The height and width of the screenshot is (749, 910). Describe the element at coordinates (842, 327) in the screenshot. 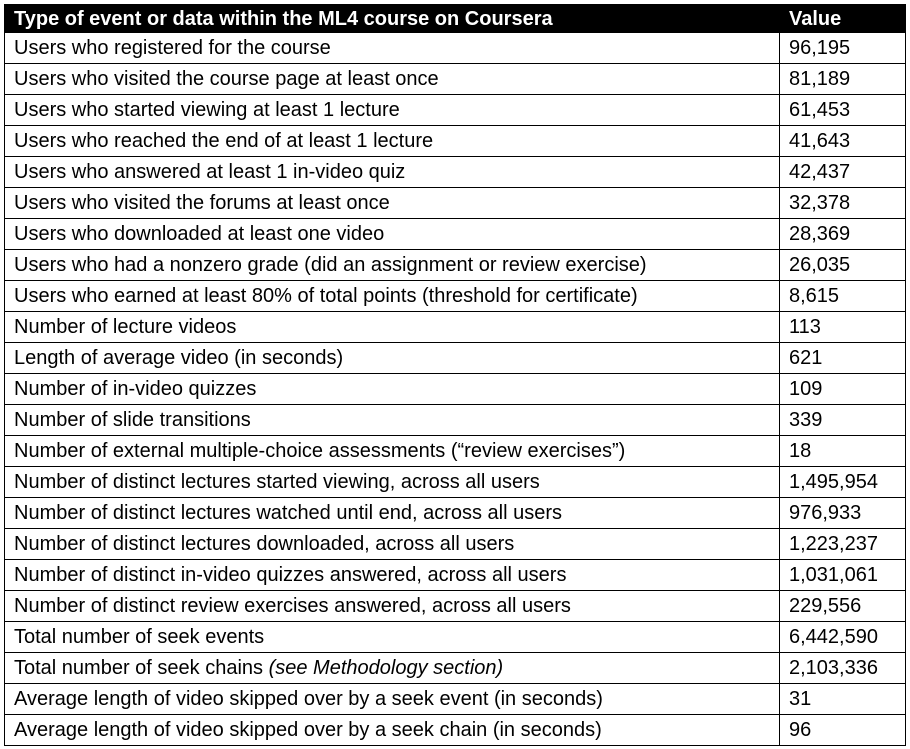

I see `row-value: 113` at that location.